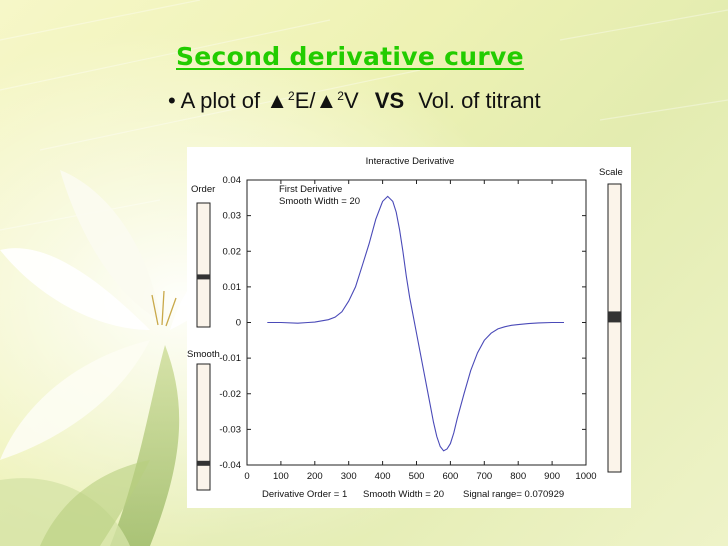 This screenshot has height=546, width=728. Describe the element at coordinates (230, 358) in the screenshot. I see `y-tick-label: -0.01` at that location.